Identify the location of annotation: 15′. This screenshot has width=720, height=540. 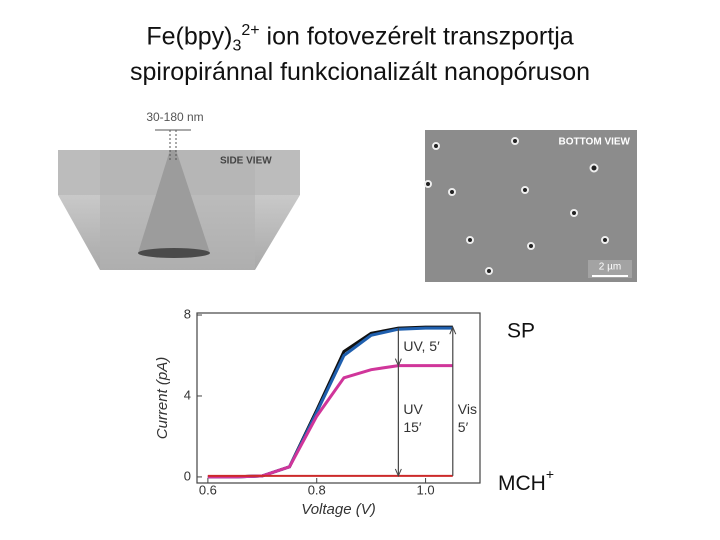
(412, 427).